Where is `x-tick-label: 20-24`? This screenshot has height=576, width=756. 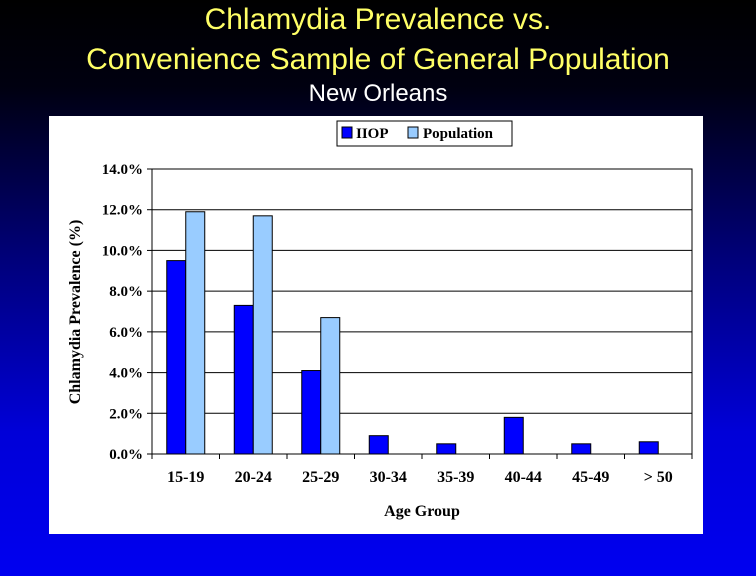
x-tick-label: 20-24 is located at coordinates (253, 477).